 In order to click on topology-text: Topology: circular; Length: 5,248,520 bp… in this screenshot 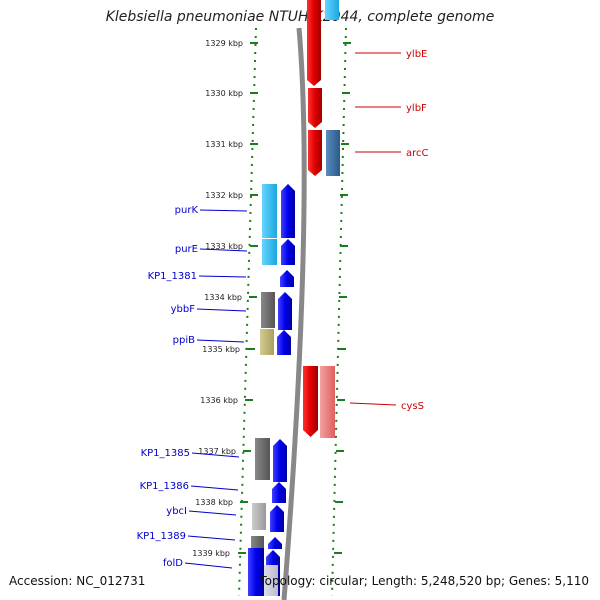, I will do `click(424, 581)`.